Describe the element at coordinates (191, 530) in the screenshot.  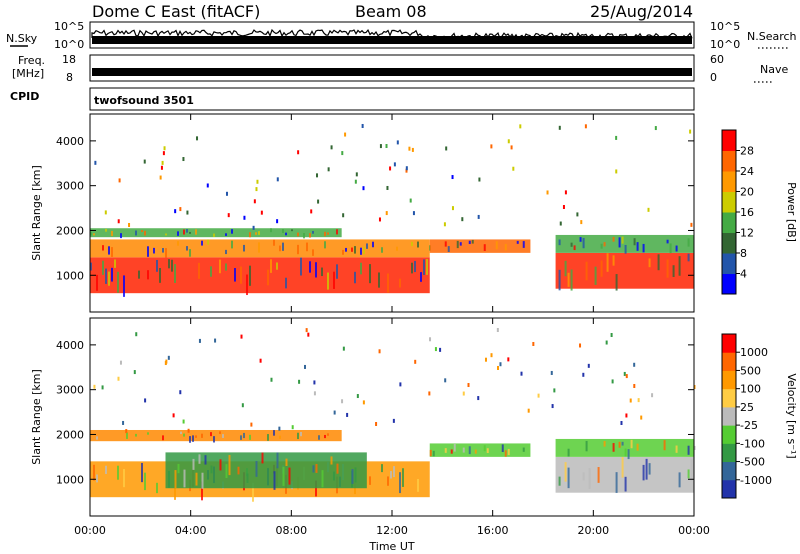
I see `time-tick-label: 04:00` at that location.